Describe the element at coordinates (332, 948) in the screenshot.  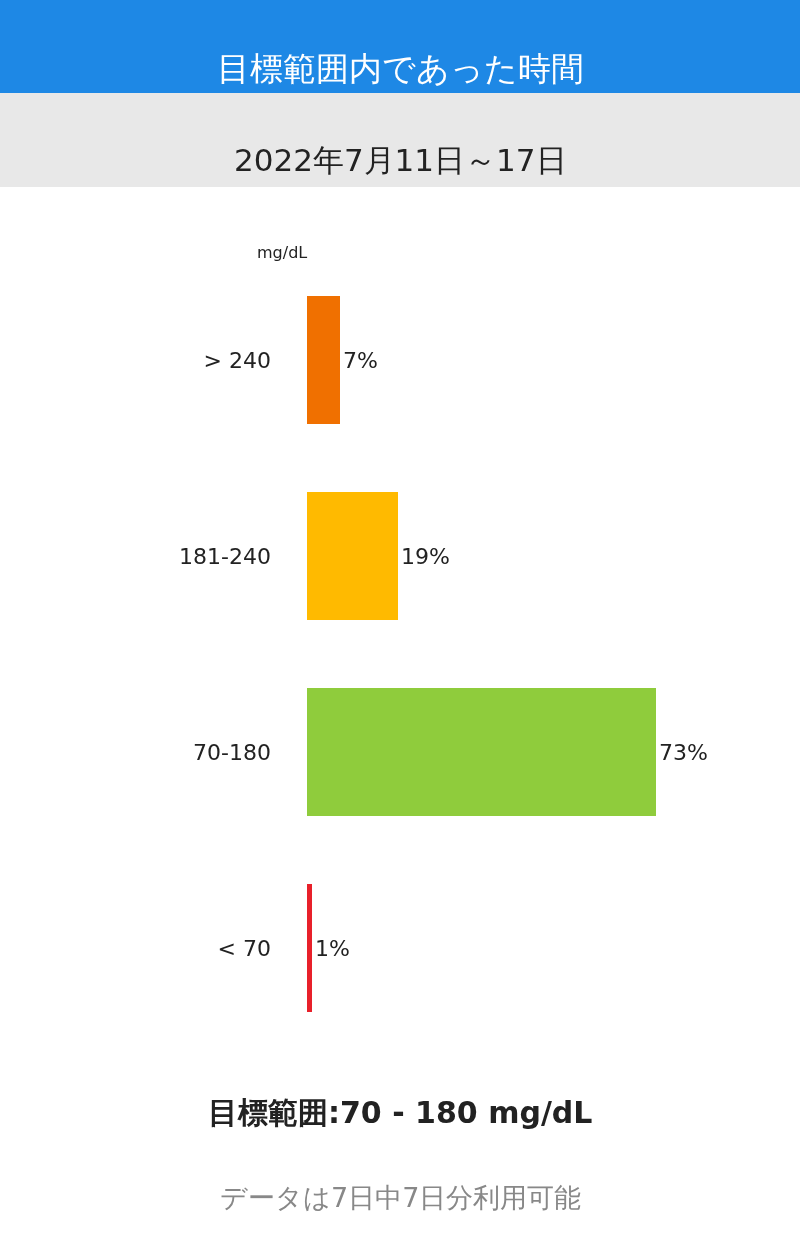
I see `data-label: 1%` at that location.